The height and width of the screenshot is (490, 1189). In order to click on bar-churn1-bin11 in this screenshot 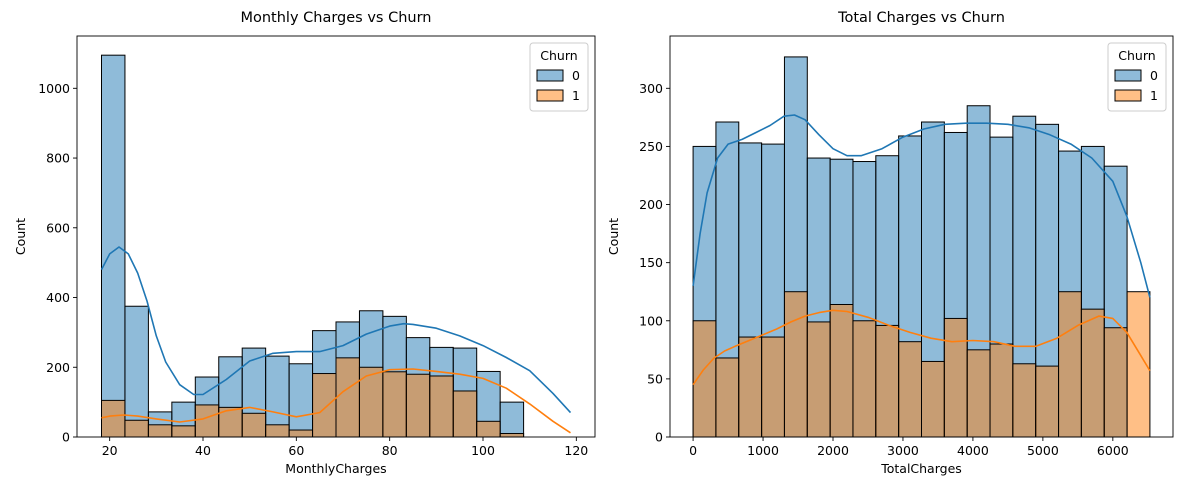, I will do `click(955, 377)`.